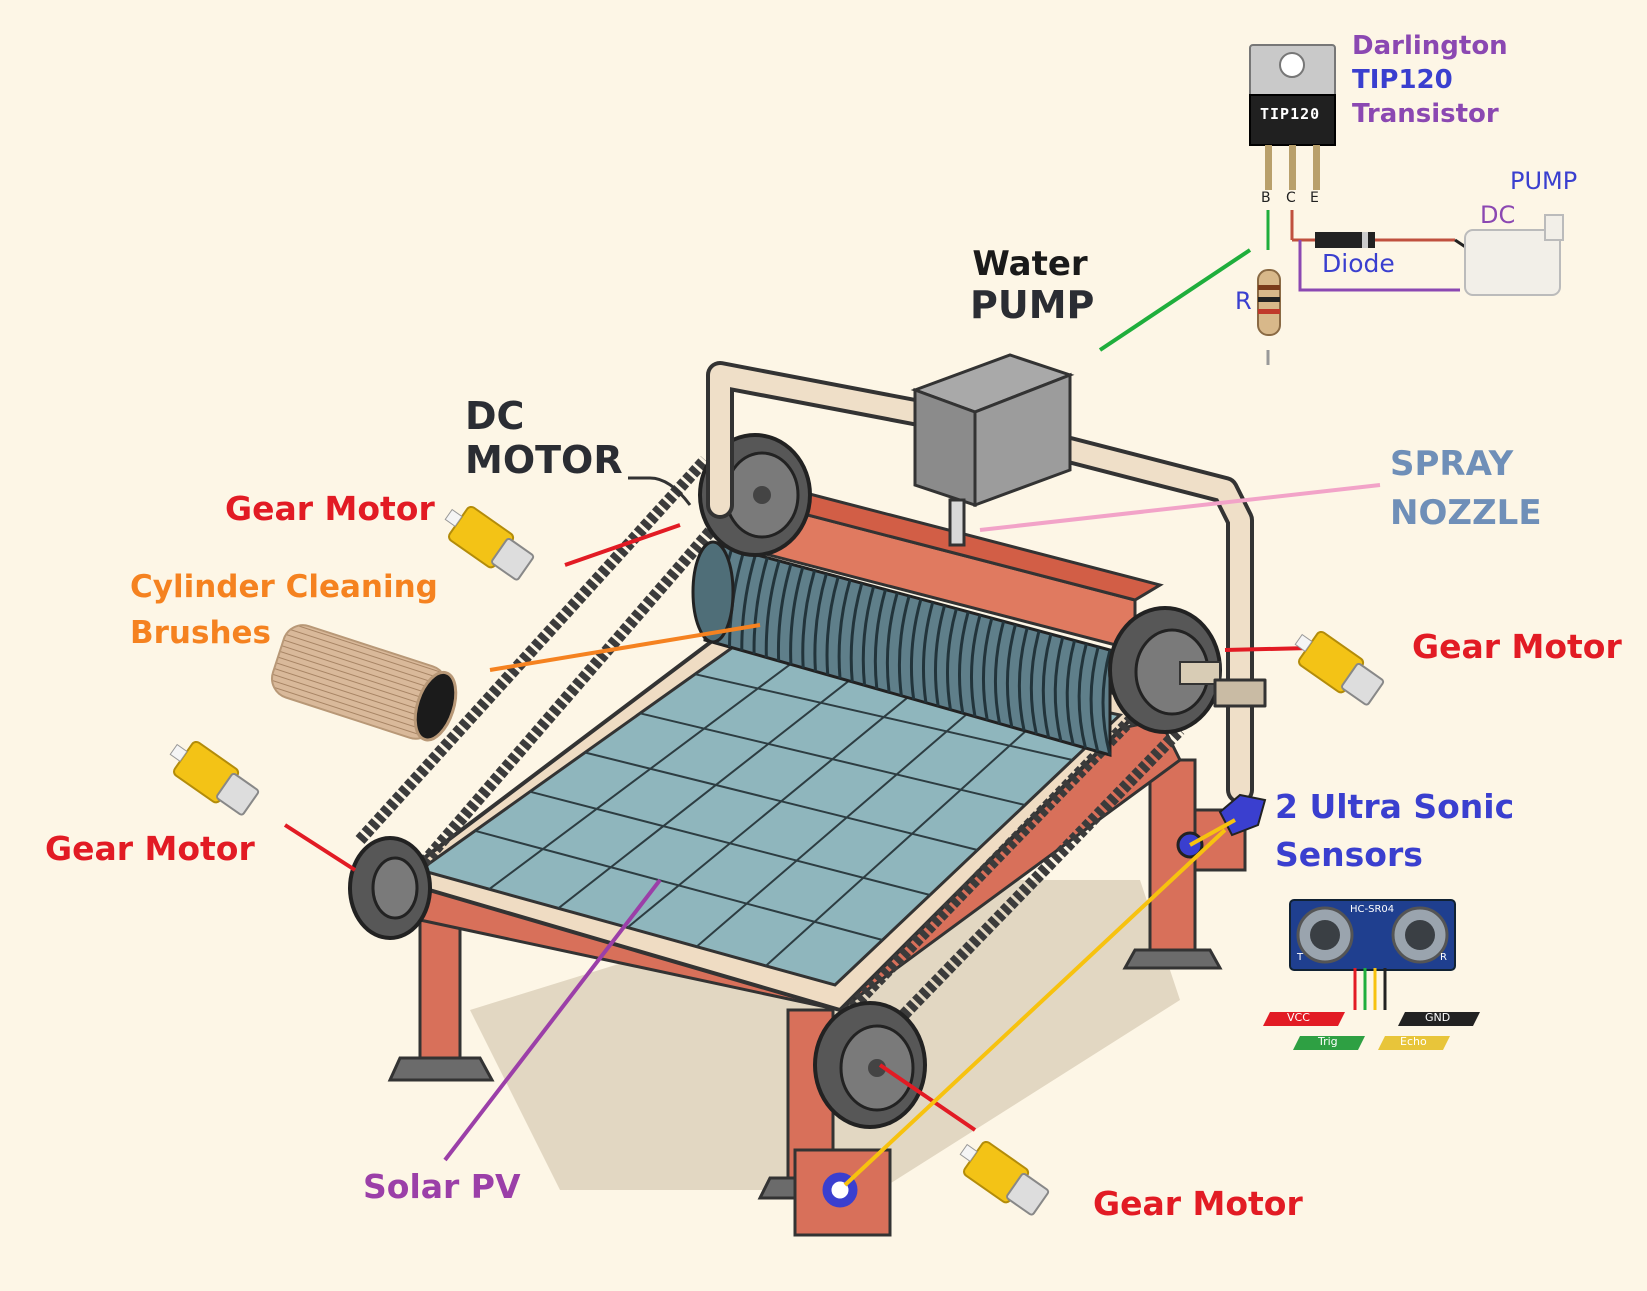  Describe the element at coordinates (1438, 1017) in the screenshot. I see `gnd-pin-label: GND` at that location.